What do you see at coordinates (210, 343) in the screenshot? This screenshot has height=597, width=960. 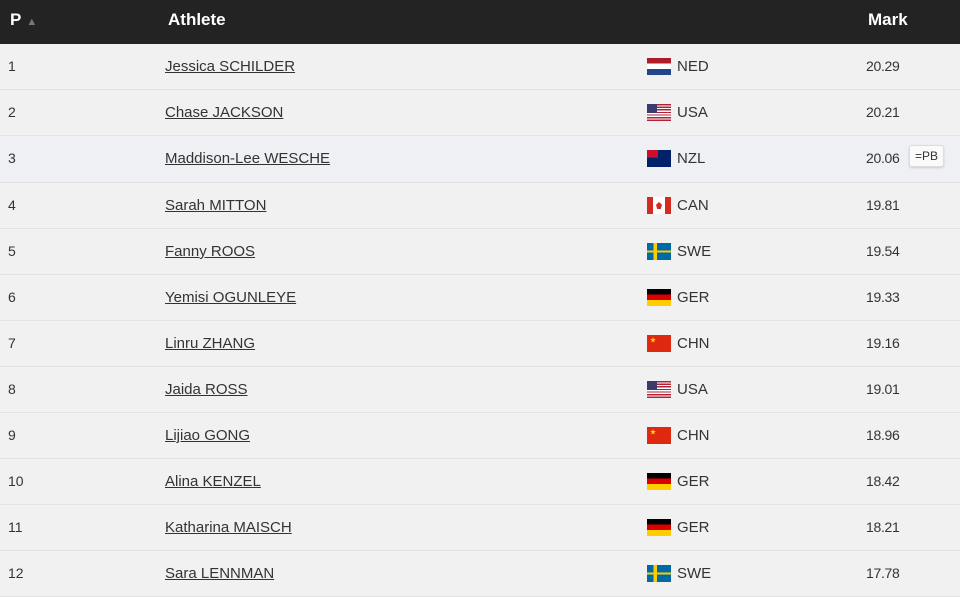 I see `athlete-link: Linru ZHANG` at bounding box center [210, 343].